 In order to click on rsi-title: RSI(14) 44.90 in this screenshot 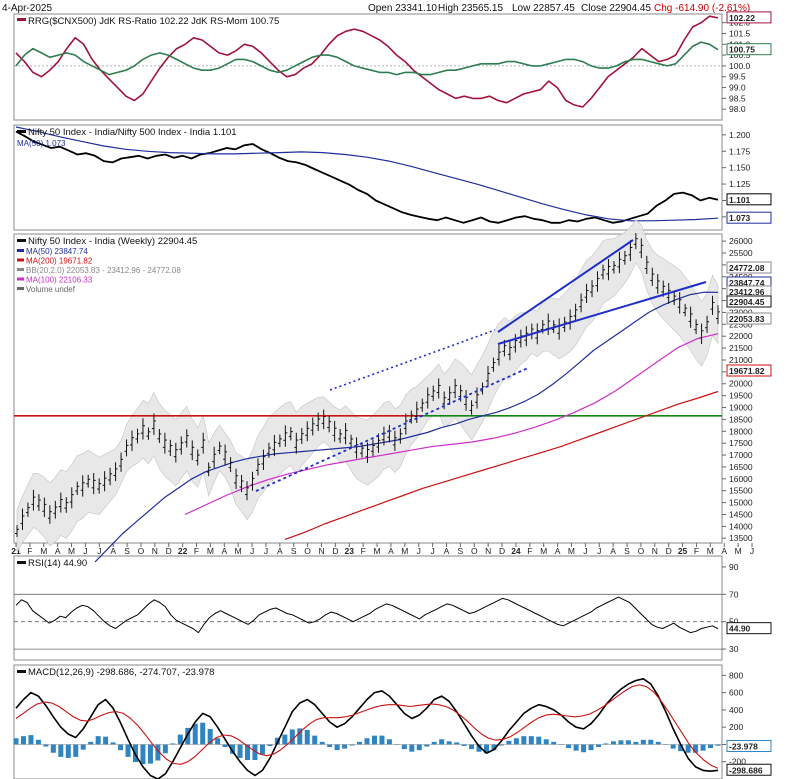, I will do `click(57, 563)`.